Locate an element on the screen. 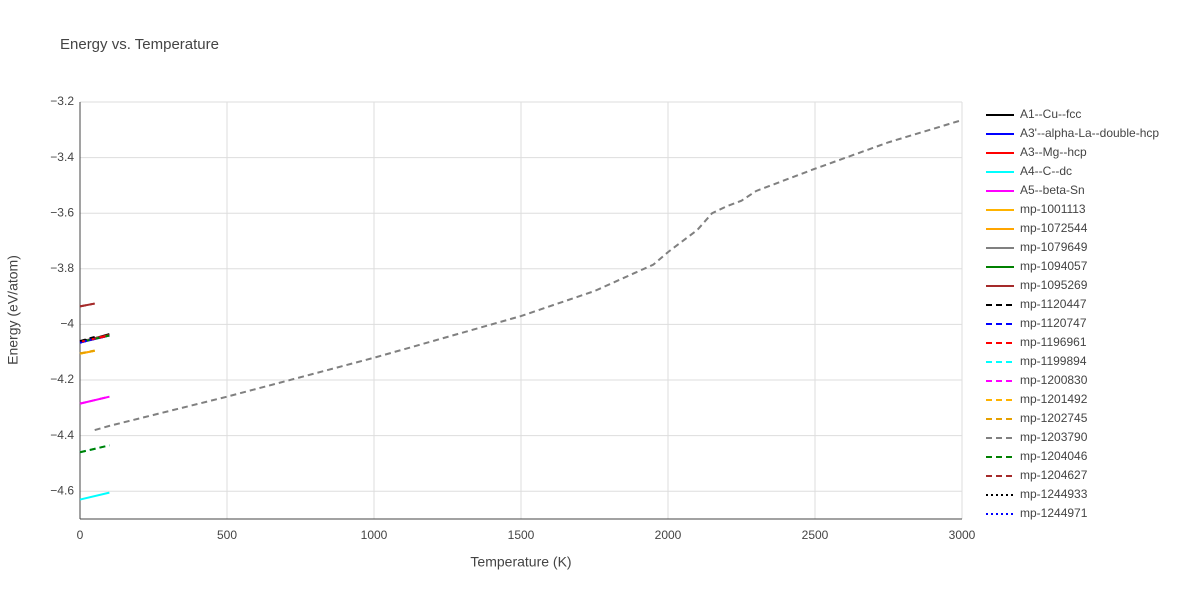  x-tick-label: 1000 is located at coordinates (374, 535).